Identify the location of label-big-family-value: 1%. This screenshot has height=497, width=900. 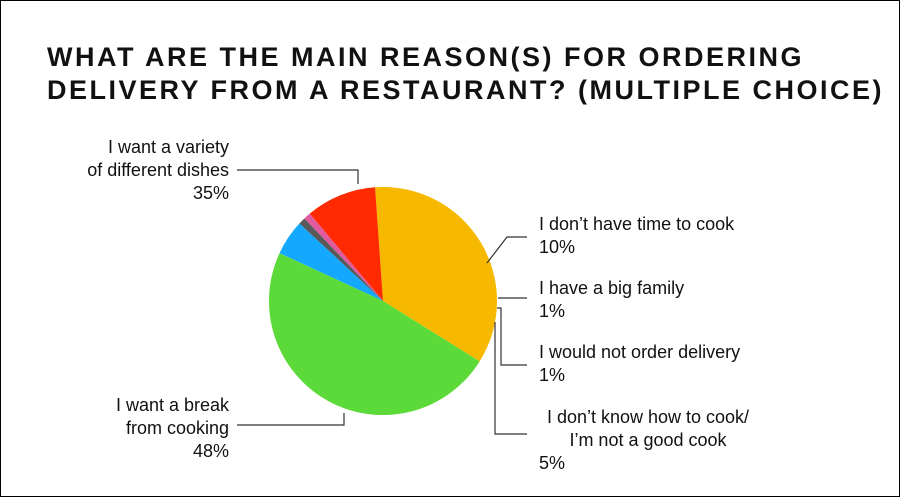
(552, 311).